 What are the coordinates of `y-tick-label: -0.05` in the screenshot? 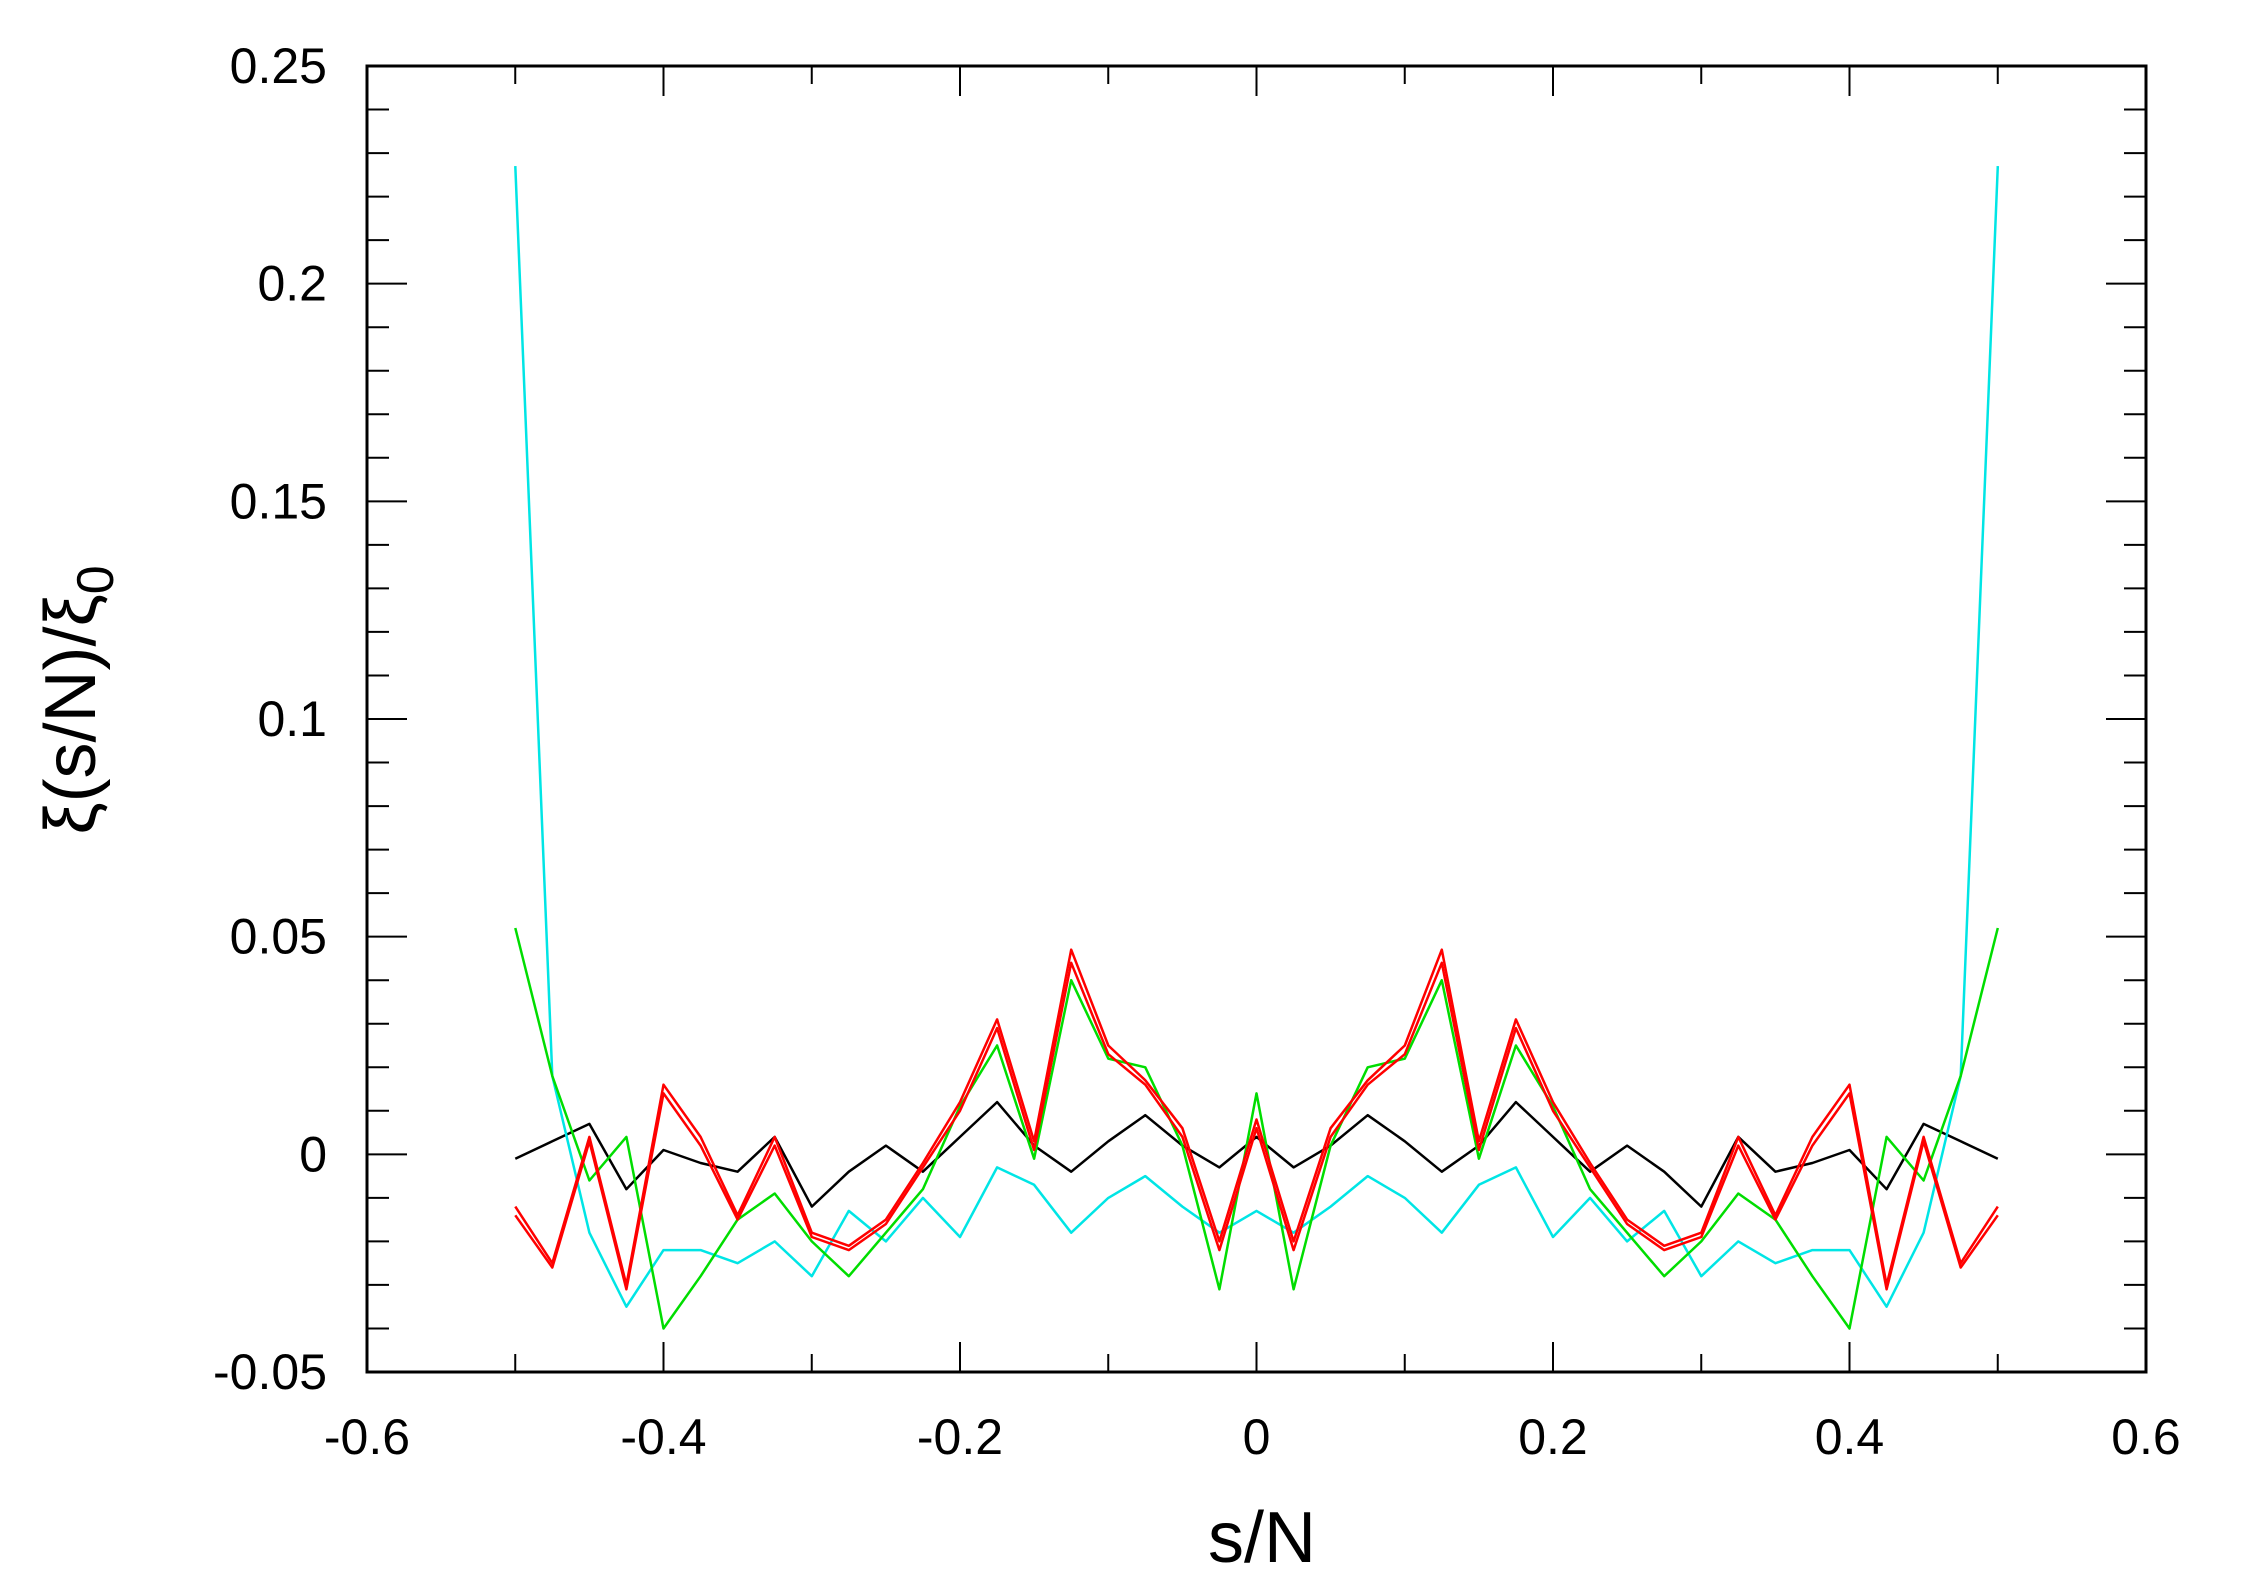 It's located at (270, 1372).